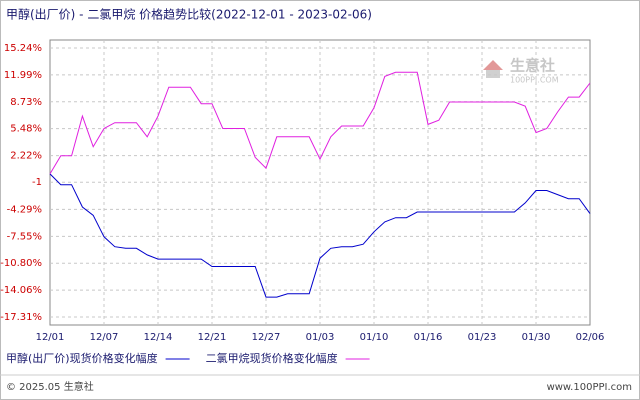 This screenshot has height=400, width=640. I want to click on x-tick-label: 01/10, so click(374, 337).